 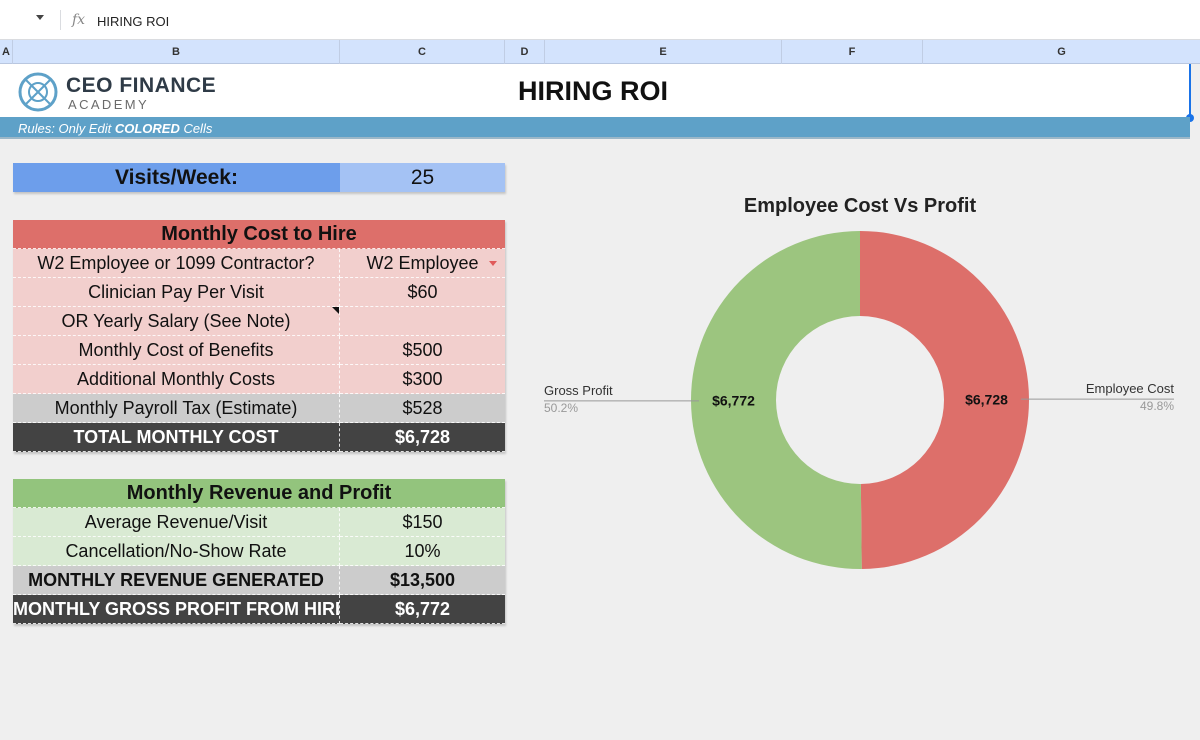 What do you see at coordinates (60, 20) in the screenshot?
I see `formula-divider` at bounding box center [60, 20].